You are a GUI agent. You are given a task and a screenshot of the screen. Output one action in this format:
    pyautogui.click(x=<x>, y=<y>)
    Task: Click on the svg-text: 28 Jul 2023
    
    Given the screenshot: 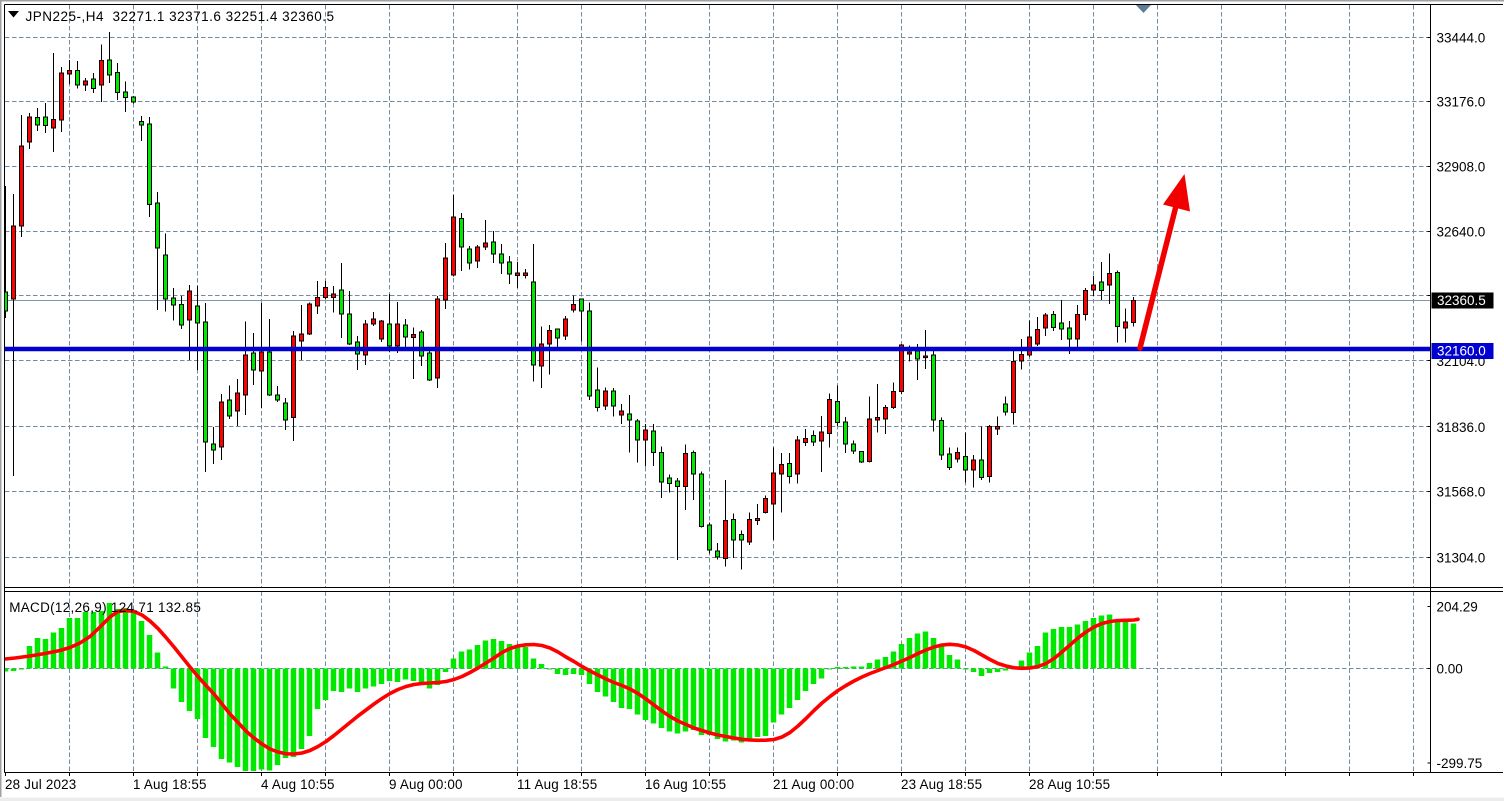 What is the action you would take?
    pyautogui.click(x=40, y=784)
    